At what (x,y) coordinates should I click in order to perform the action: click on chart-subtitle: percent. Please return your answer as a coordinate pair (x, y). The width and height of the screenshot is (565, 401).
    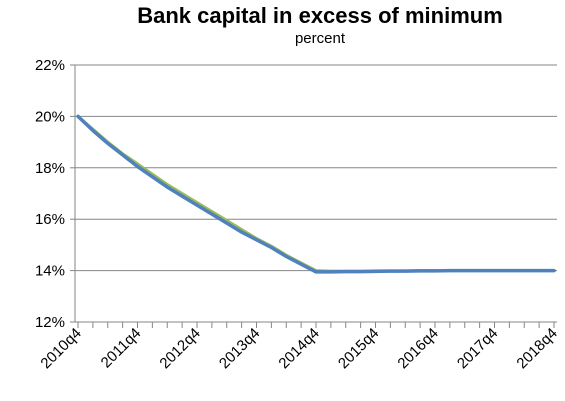
    Looking at the image, I should click on (320, 38).